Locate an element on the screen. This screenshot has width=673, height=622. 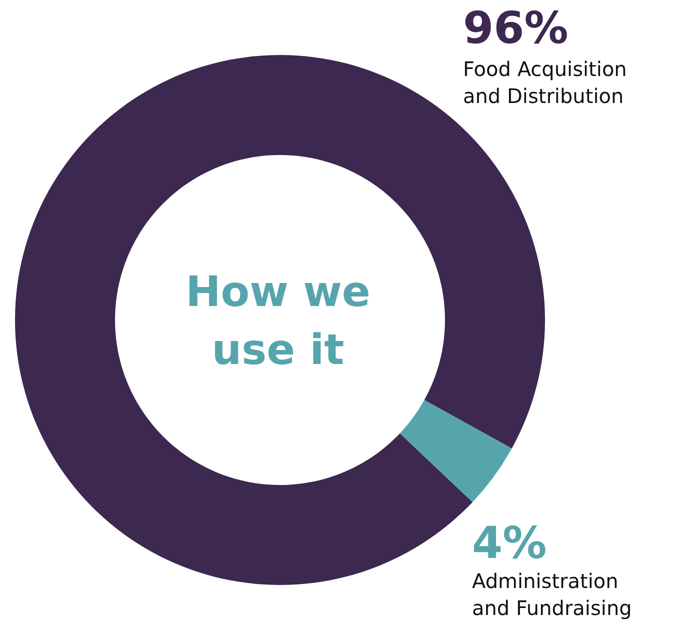
data-label: 96% is located at coordinates (515, 28).